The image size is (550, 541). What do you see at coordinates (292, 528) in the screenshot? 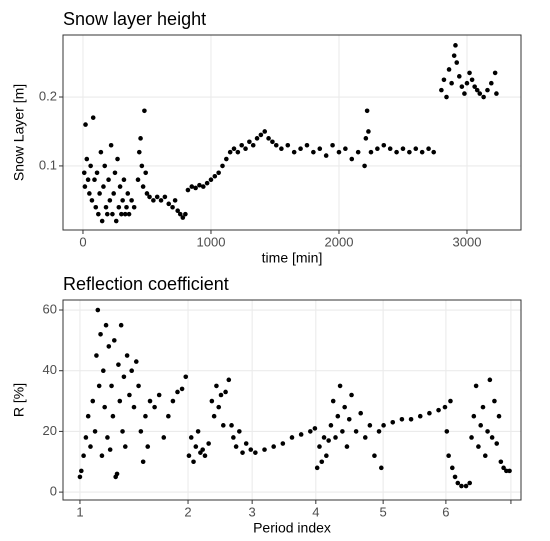
I see `x-axis-title: Period index` at bounding box center [292, 528].